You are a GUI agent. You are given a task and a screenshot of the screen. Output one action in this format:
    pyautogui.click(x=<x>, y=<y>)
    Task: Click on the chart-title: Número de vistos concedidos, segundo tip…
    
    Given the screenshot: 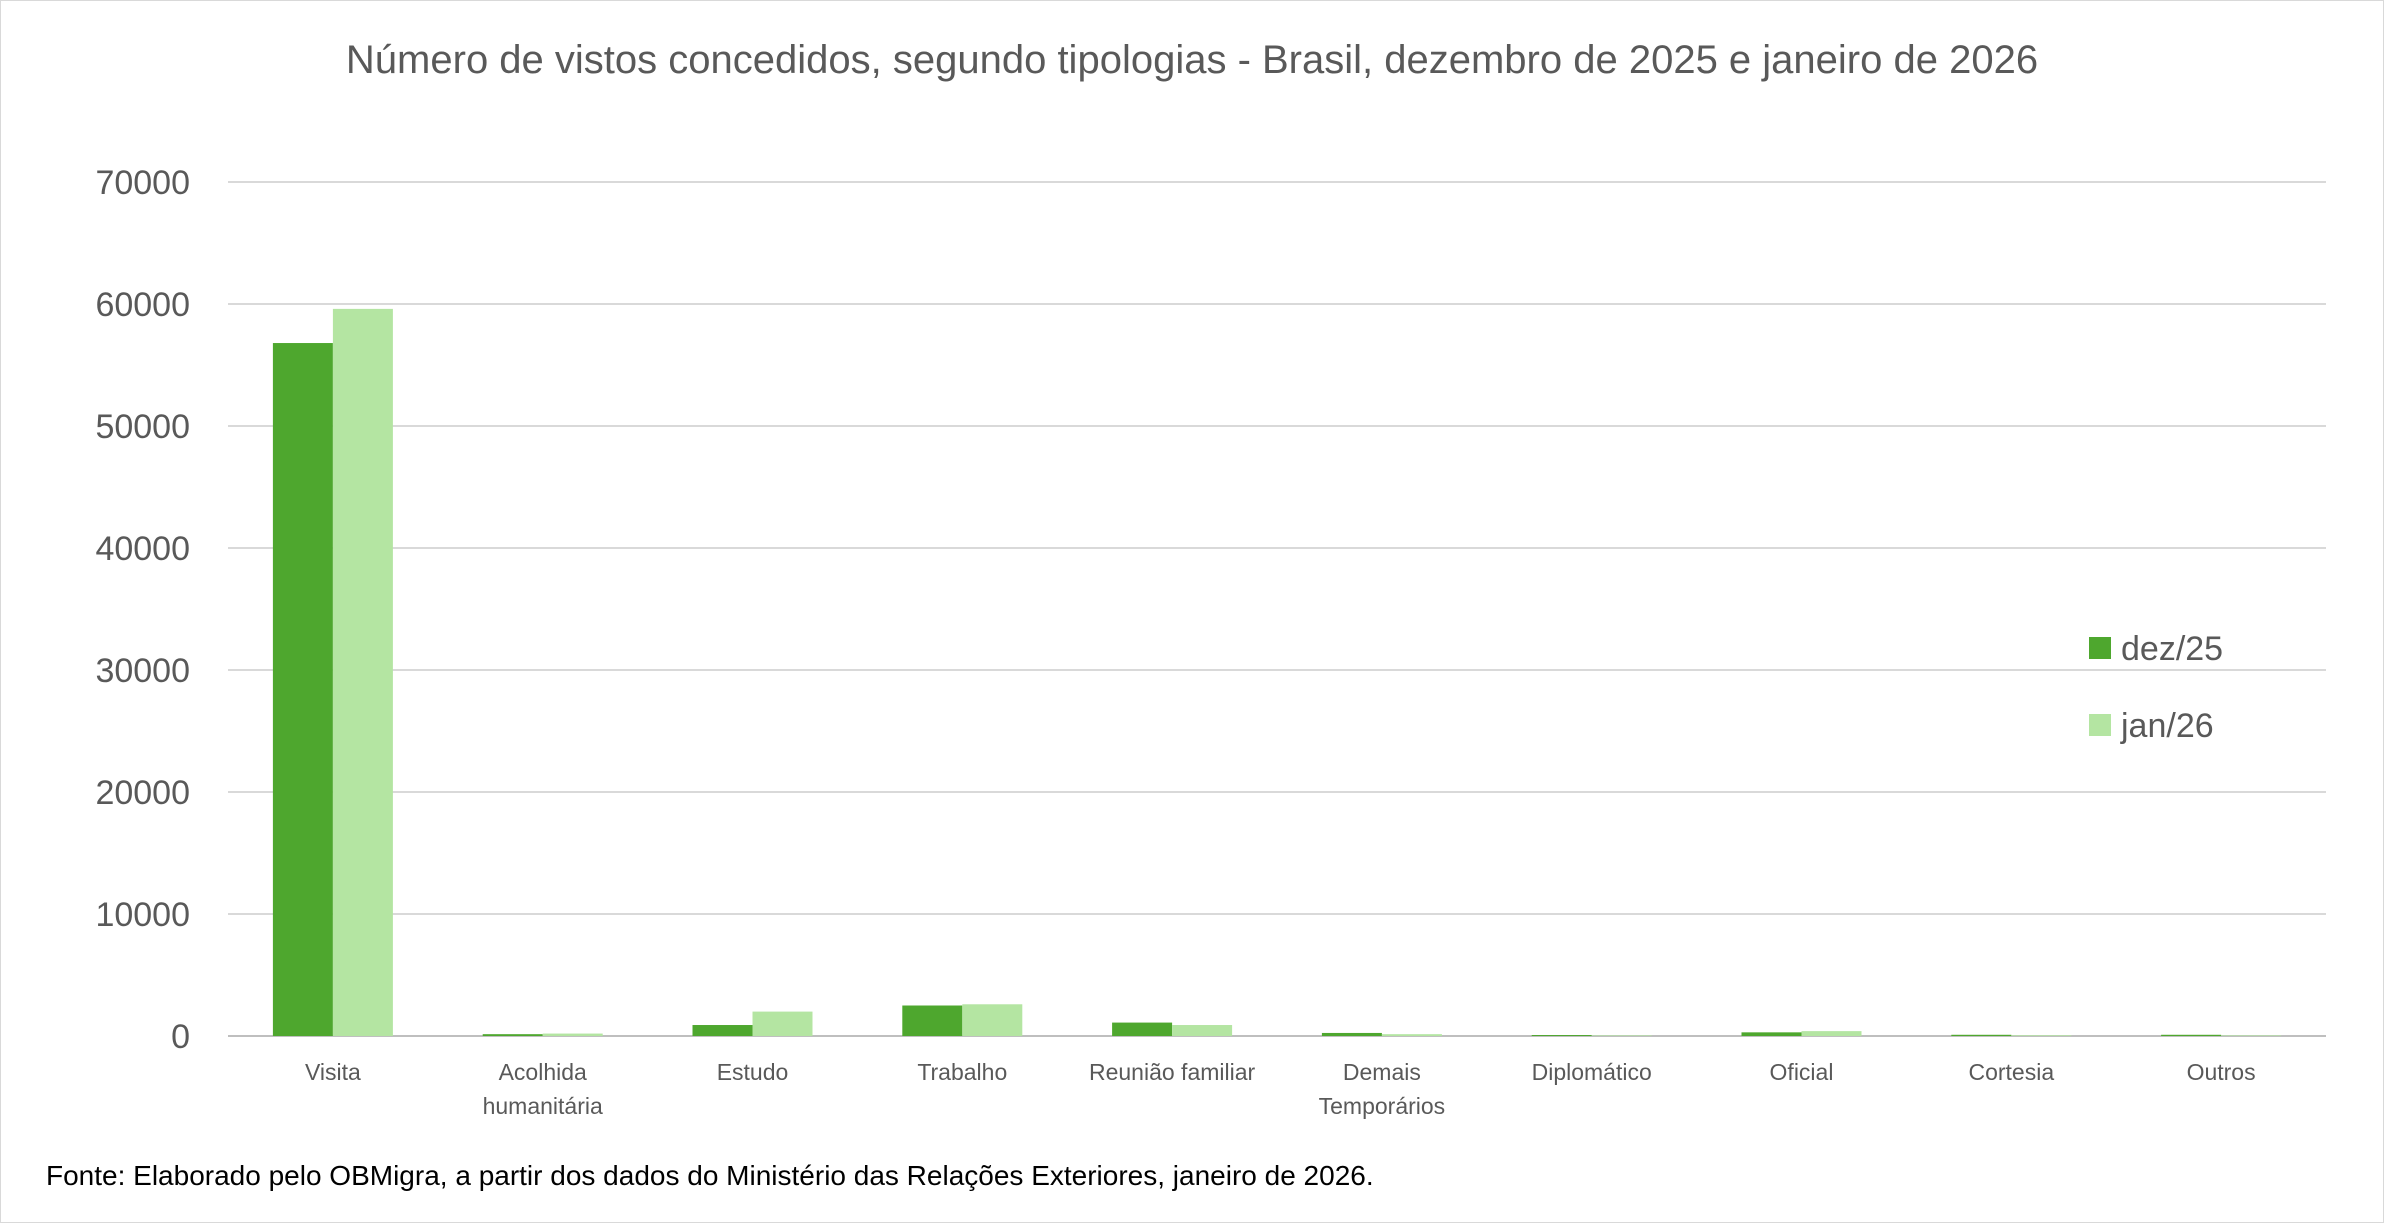 What is the action you would take?
    pyautogui.click(x=1192, y=60)
    